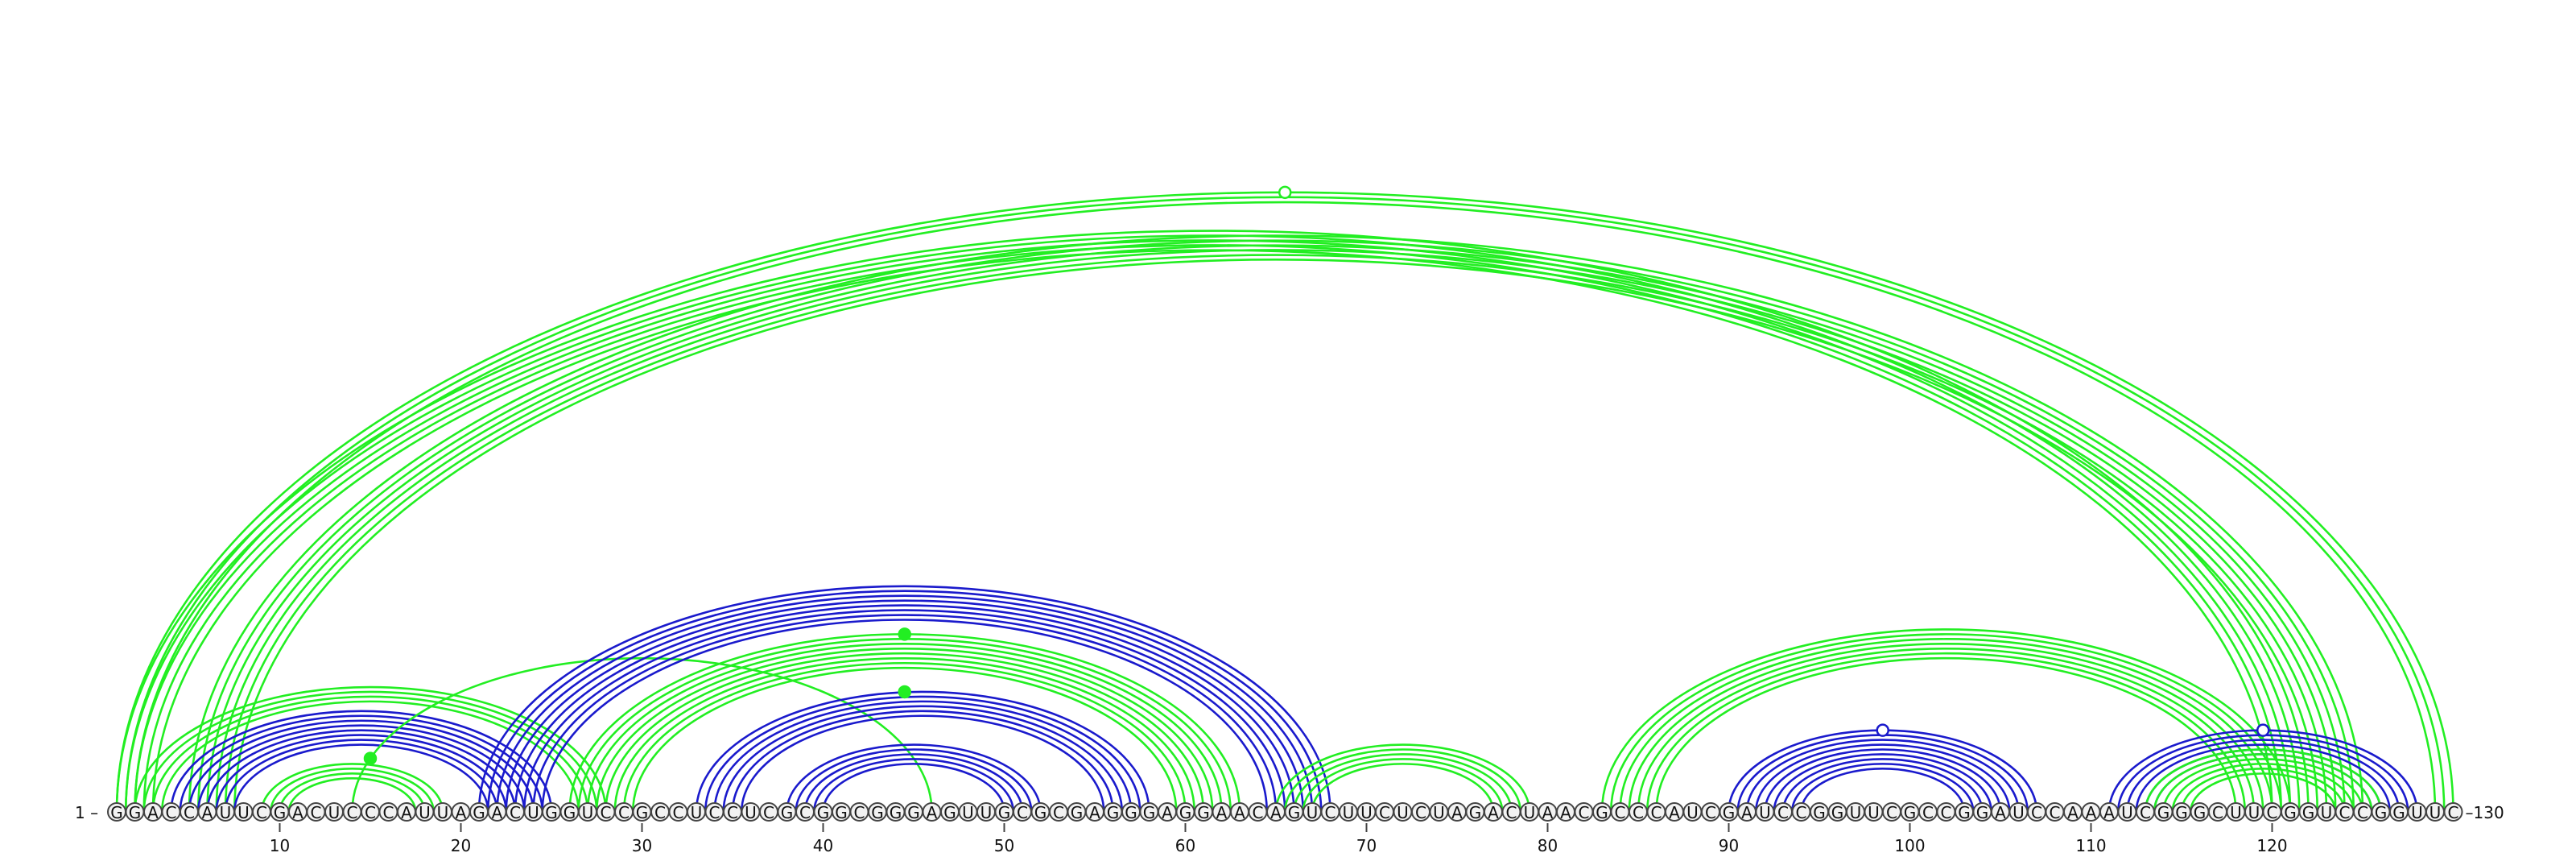 Image resolution: width=2576 pixels, height=857 pixels. What do you see at coordinates (1040, 812) in the screenshot?
I see `nucleotide-52: G` at bounding box center [1040, 812].